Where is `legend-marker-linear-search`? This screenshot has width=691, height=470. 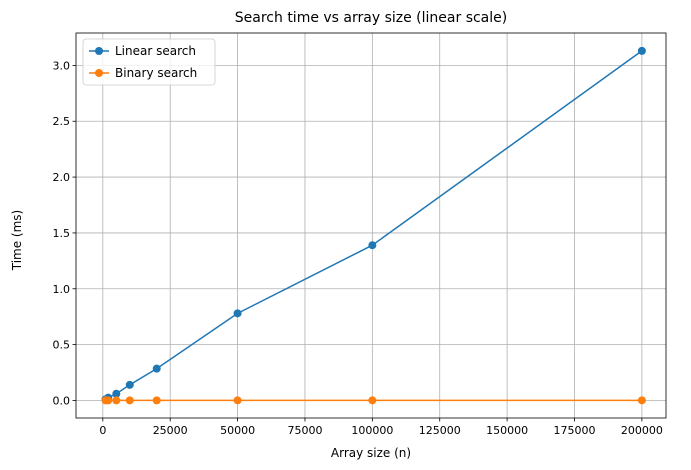 legend-marker-linear-search is located at coordinates (99, 51).